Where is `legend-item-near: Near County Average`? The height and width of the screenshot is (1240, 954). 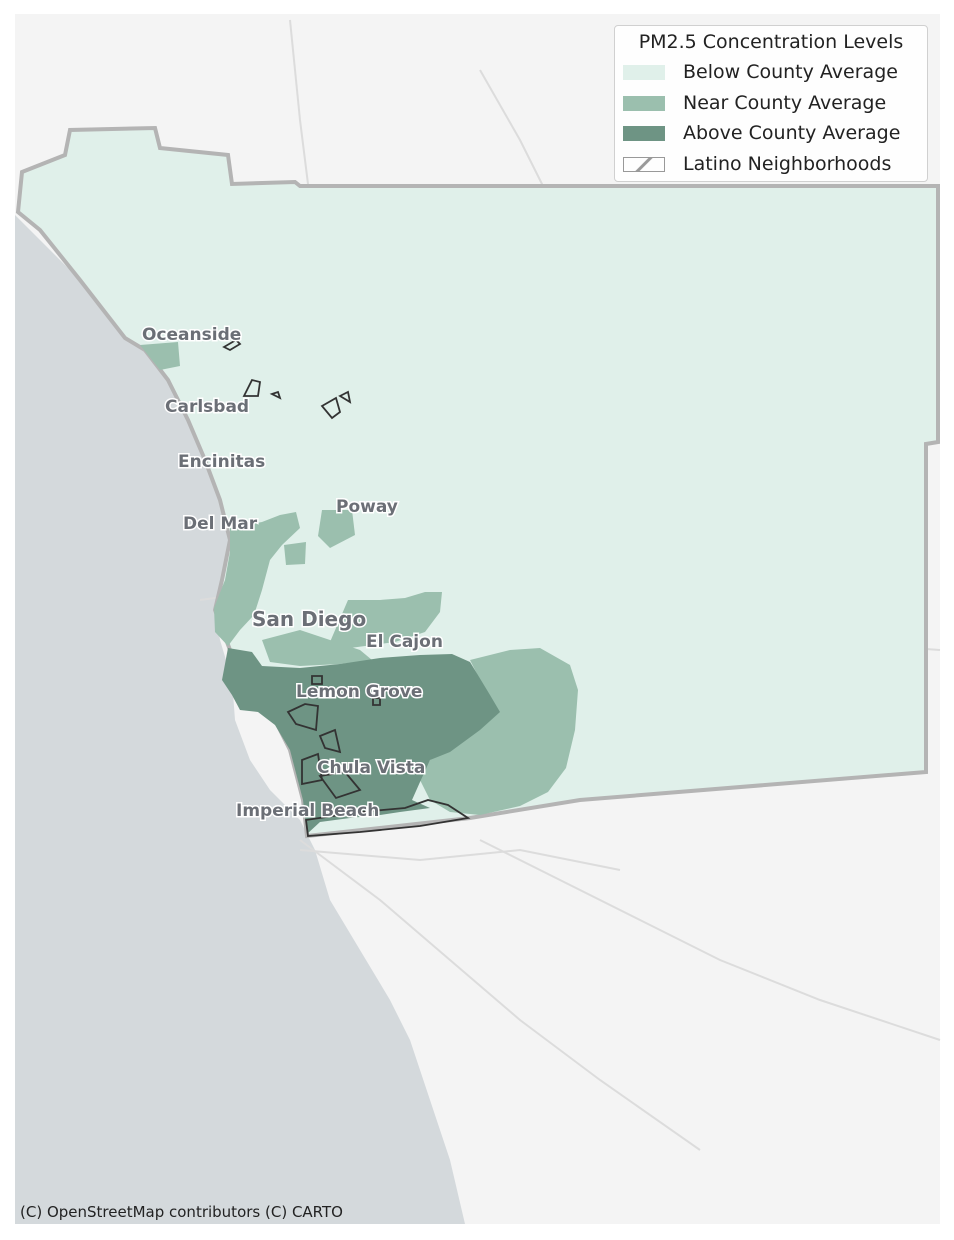
legend-item-near: Near County Average is located at coordinates (754, 103).